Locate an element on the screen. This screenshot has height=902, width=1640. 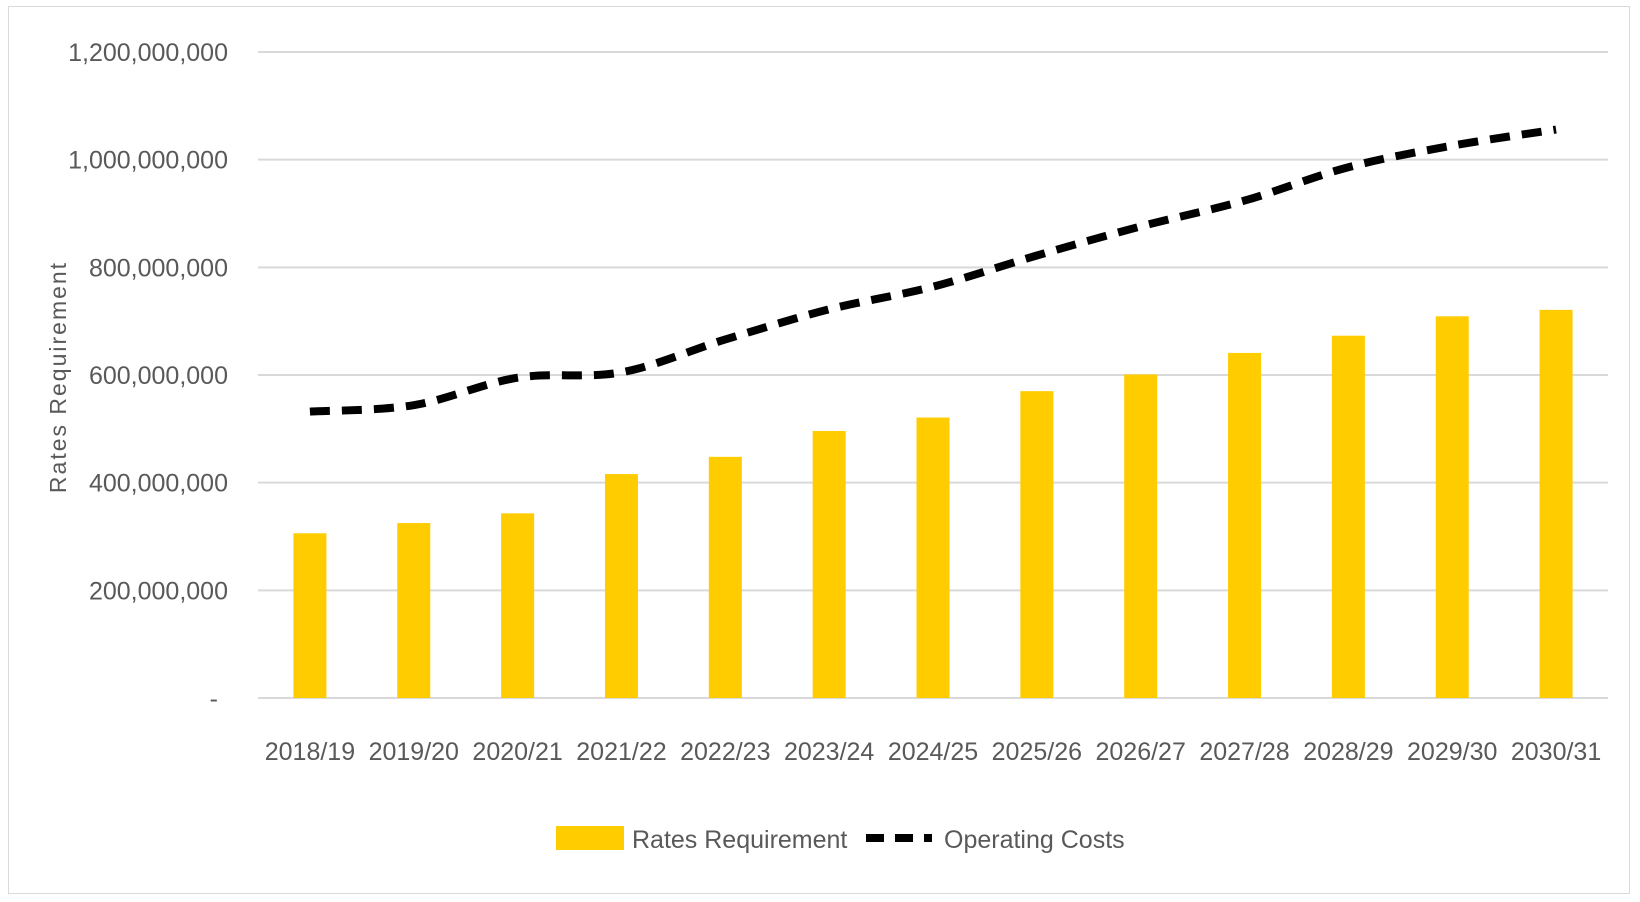
x-tick-label: 2028/29 is located at coordinates (1348, 752).